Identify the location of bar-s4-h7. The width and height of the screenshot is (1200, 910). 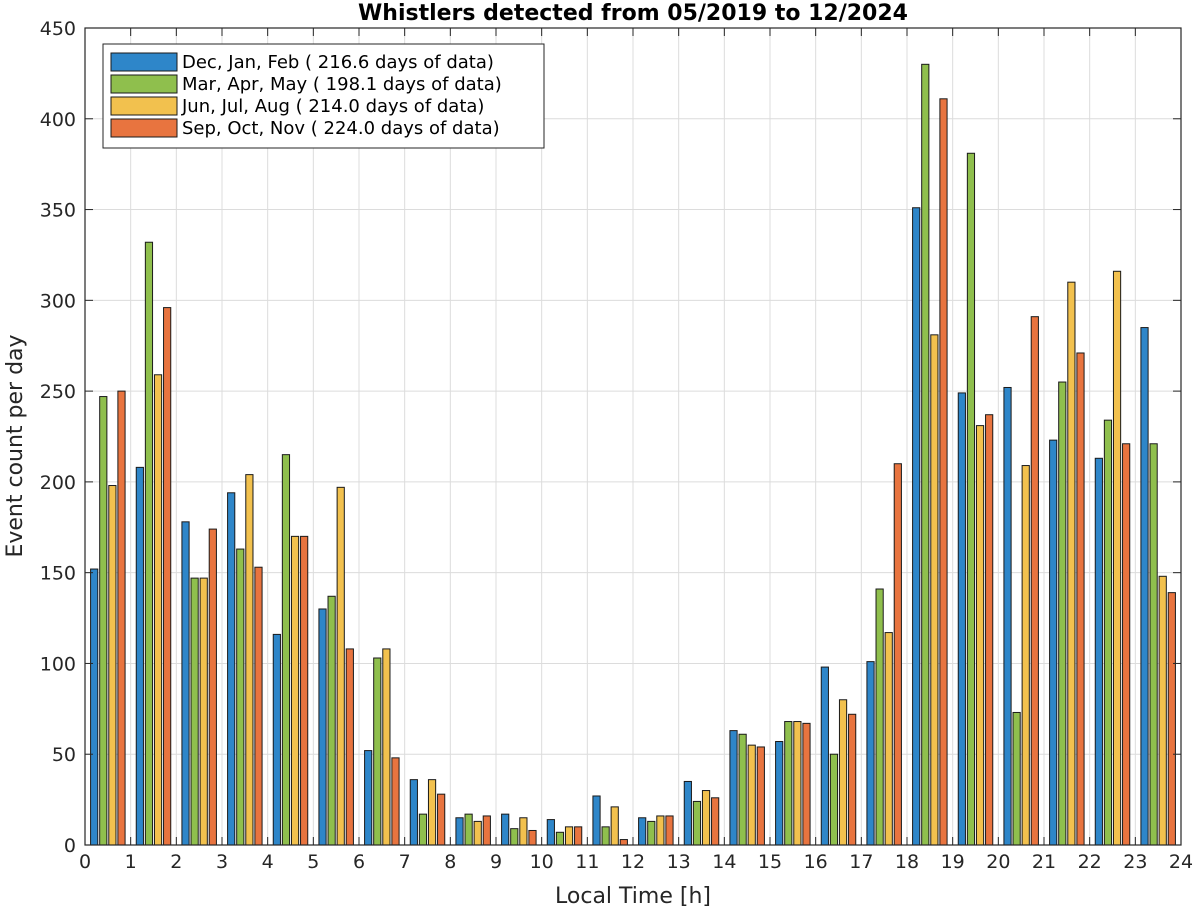
(441, 819).